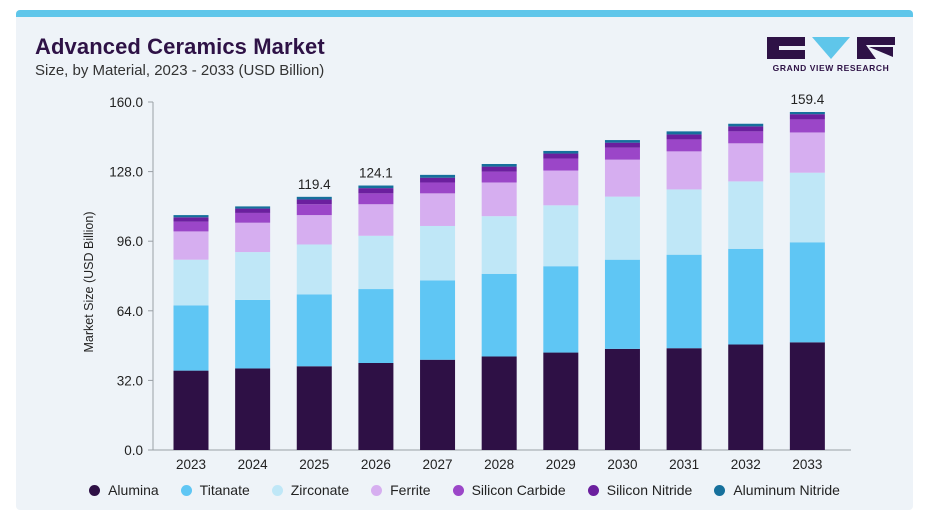 The width and height of the screenshot is (927, 520). Describe the element at coordinates (376, 464) in the screenshot. I see `x-tick-label: 2026` at that location.